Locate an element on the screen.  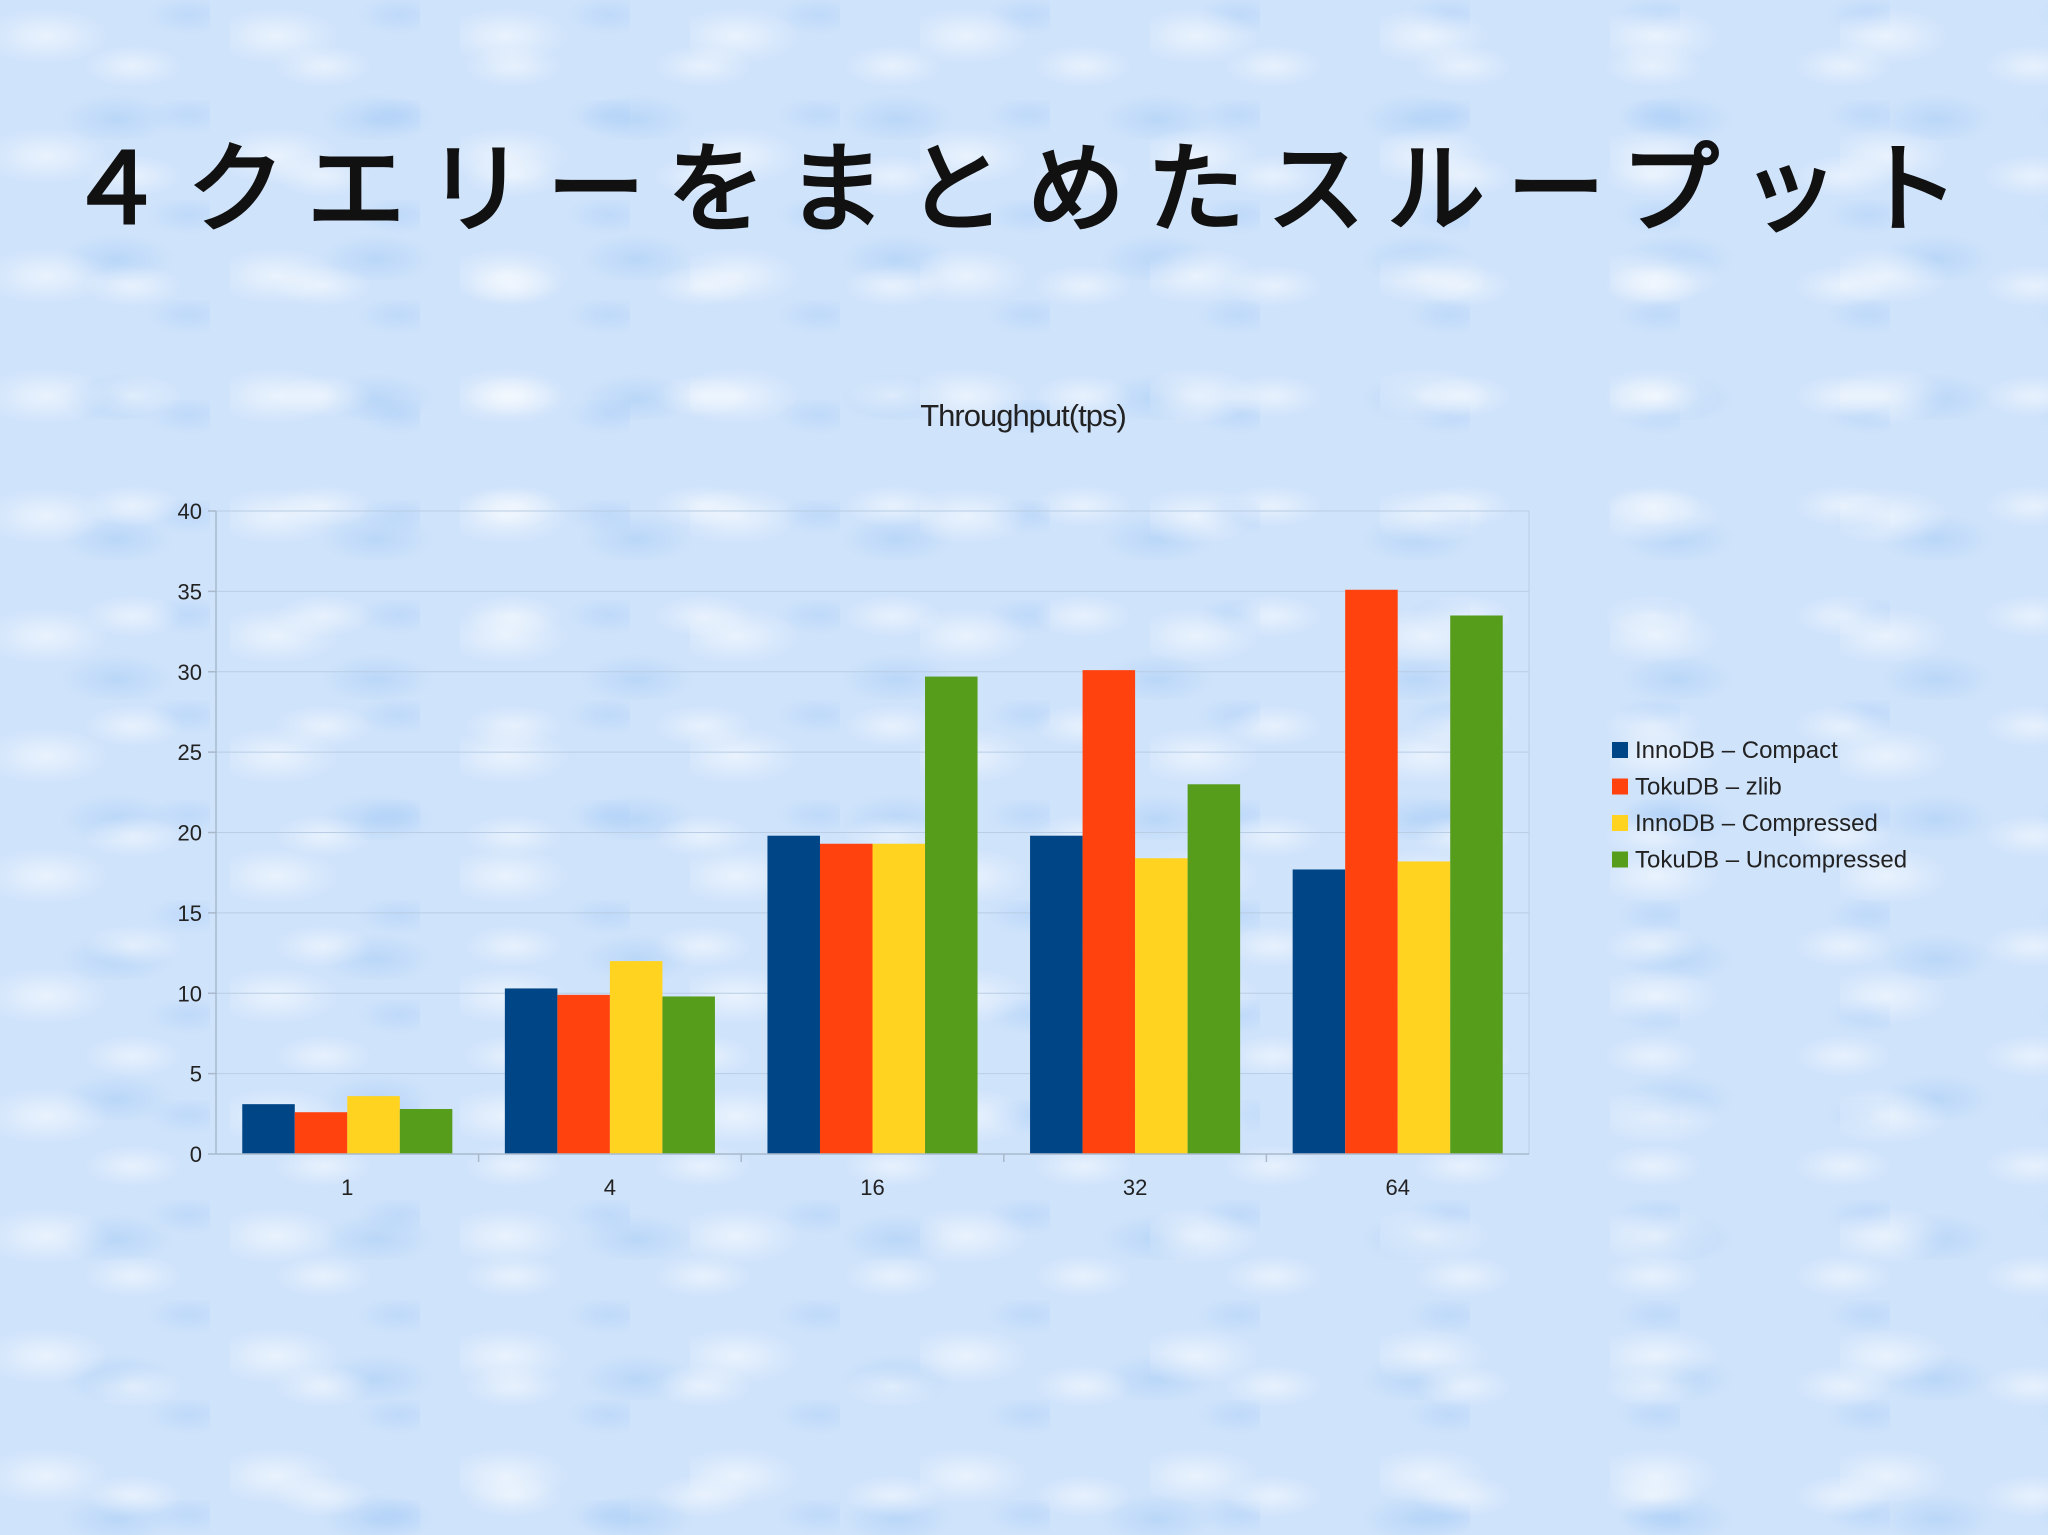
bar-s0-c3 is located at coordinates (1056, 994).